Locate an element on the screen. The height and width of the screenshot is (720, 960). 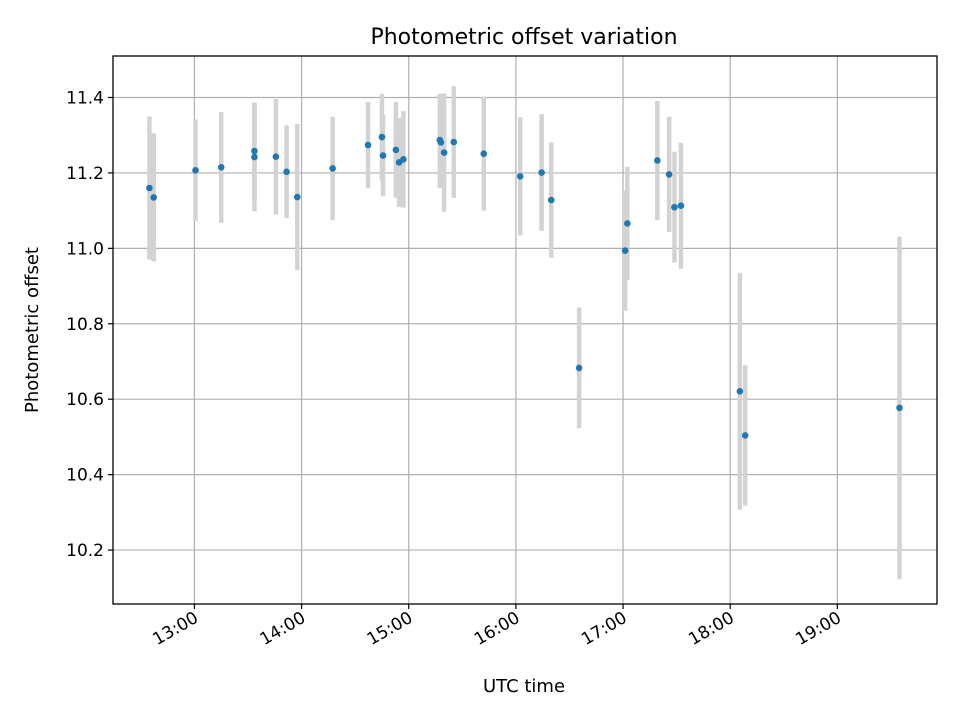
y-tick-label: 10.4 is located at coordinates (85, 476).